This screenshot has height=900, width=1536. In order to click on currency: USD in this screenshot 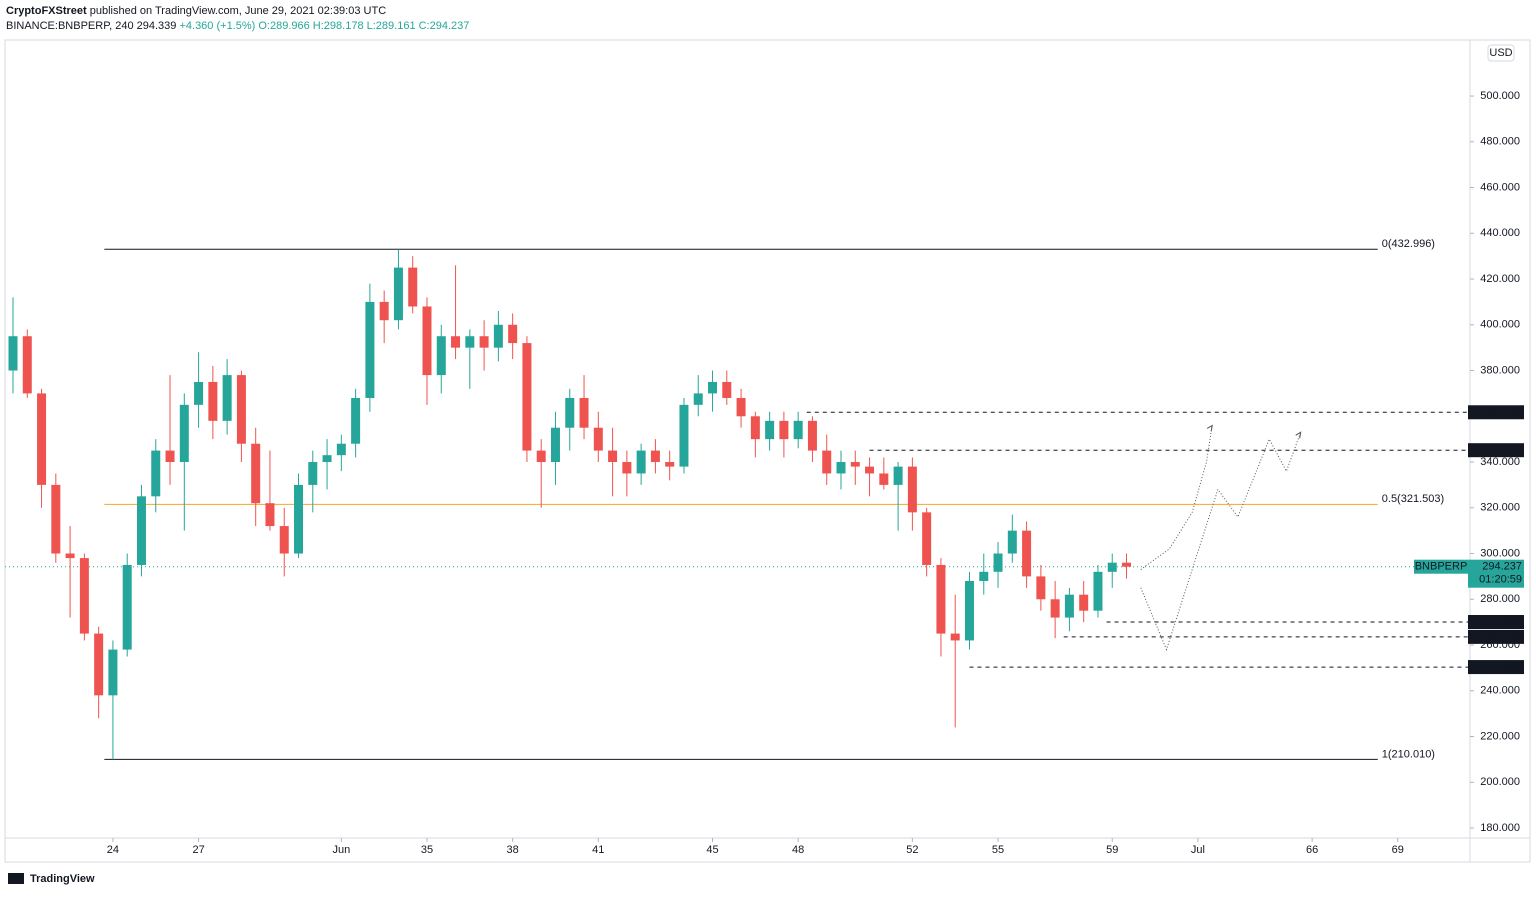, I will do `click(1500, 53)`.